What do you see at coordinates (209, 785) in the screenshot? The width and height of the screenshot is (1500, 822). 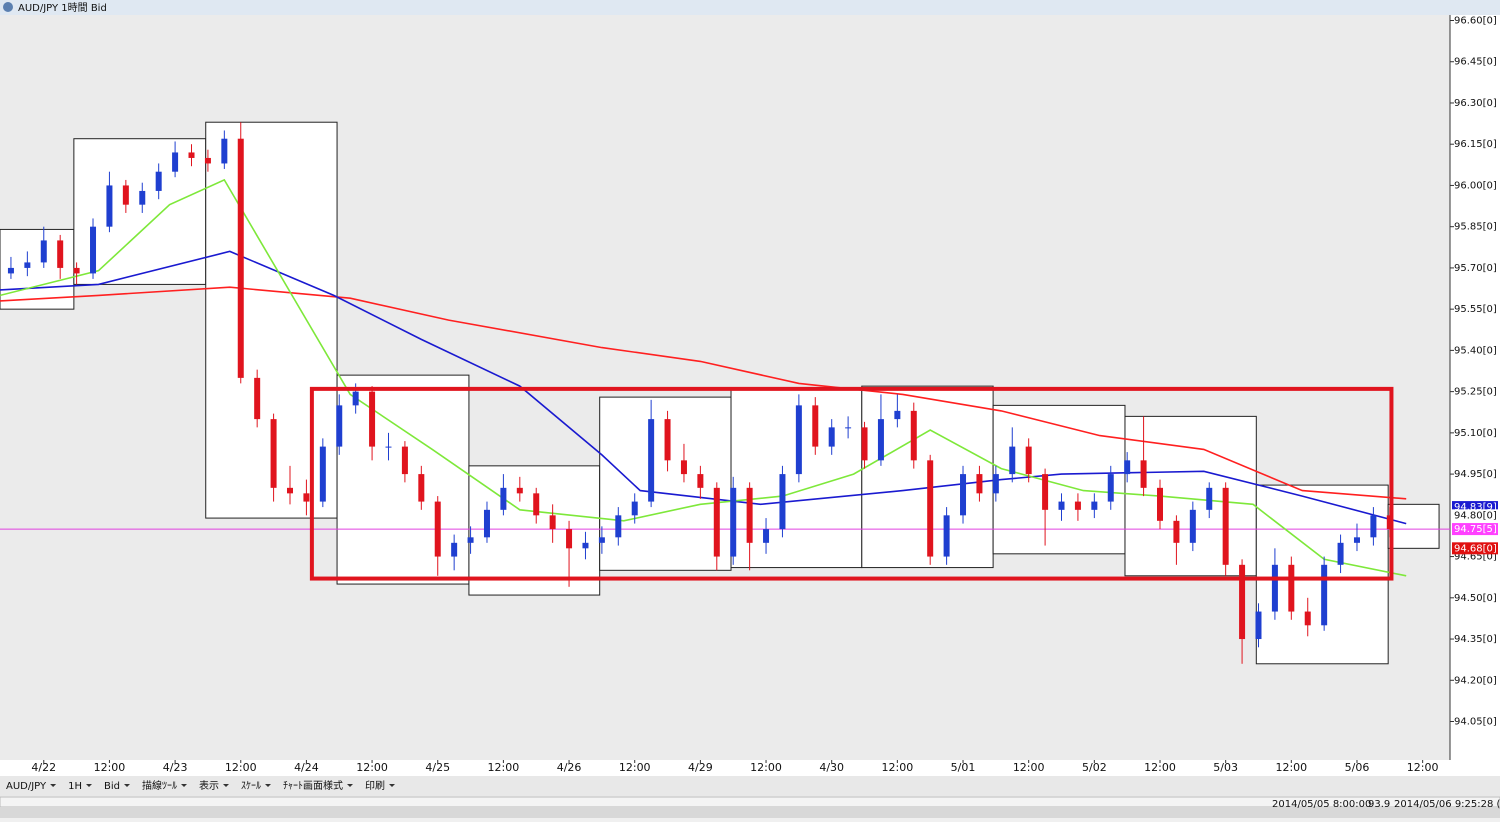 I see `toolbar-button: 表示` at bounding box center [209, 785].